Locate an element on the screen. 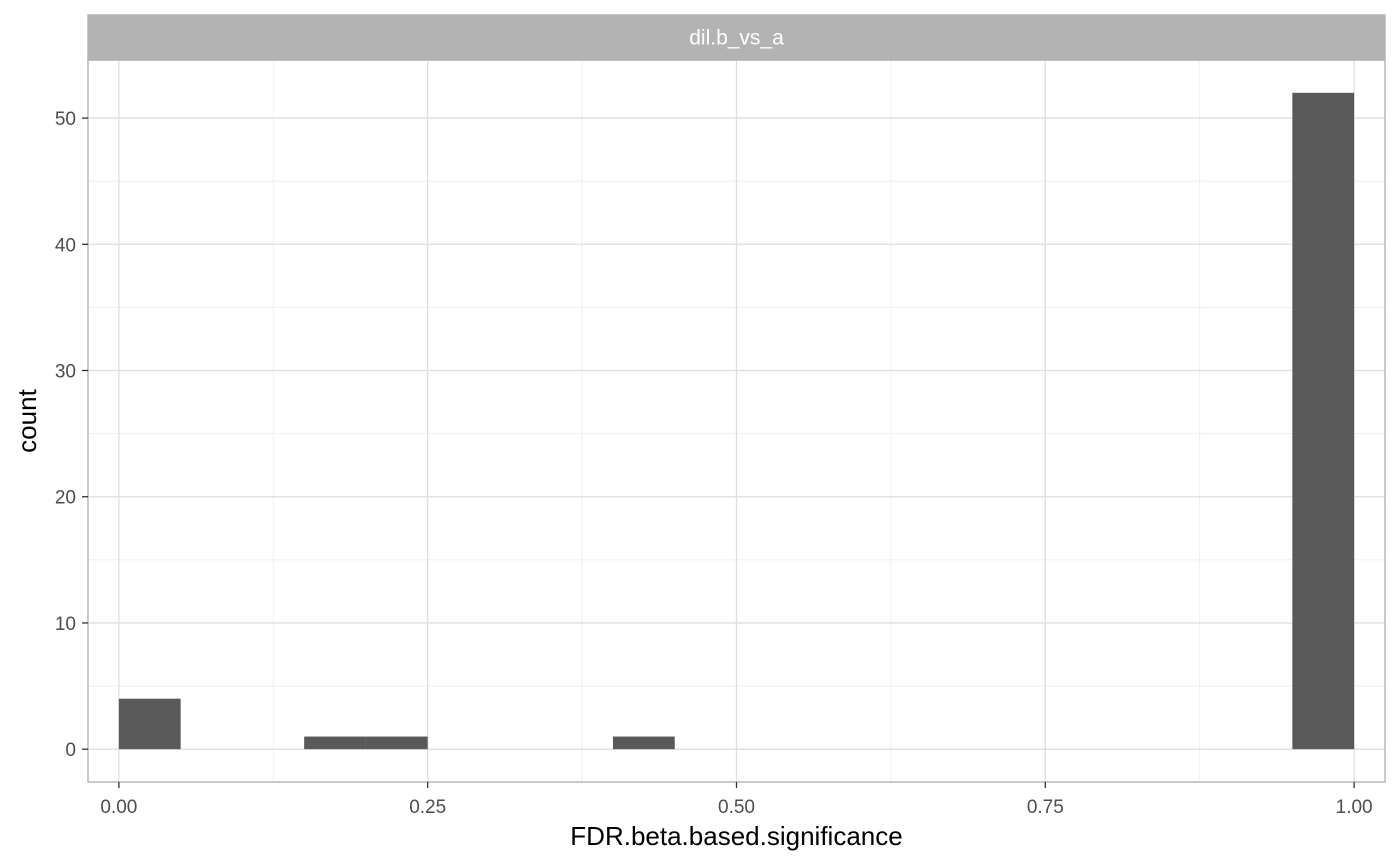 Image resolution: width=1400 pixels, height=866 pixels. x-axis-ticks: 0.00 0.25 0.50 0.75 1.00 is located at coordinates (736, 800).